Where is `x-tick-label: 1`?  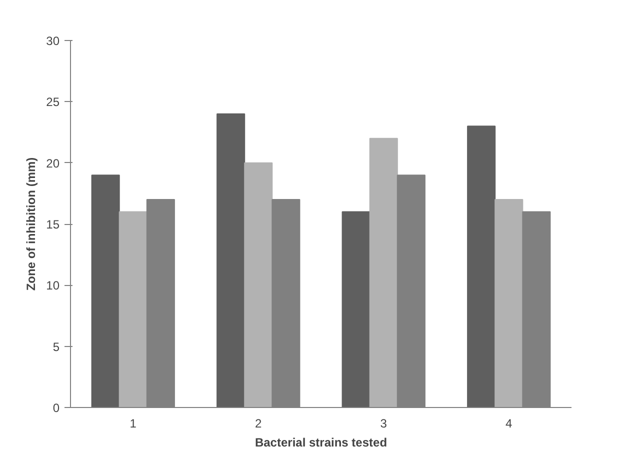 x-tick-label: 1 is located at coordinates (133, 423).